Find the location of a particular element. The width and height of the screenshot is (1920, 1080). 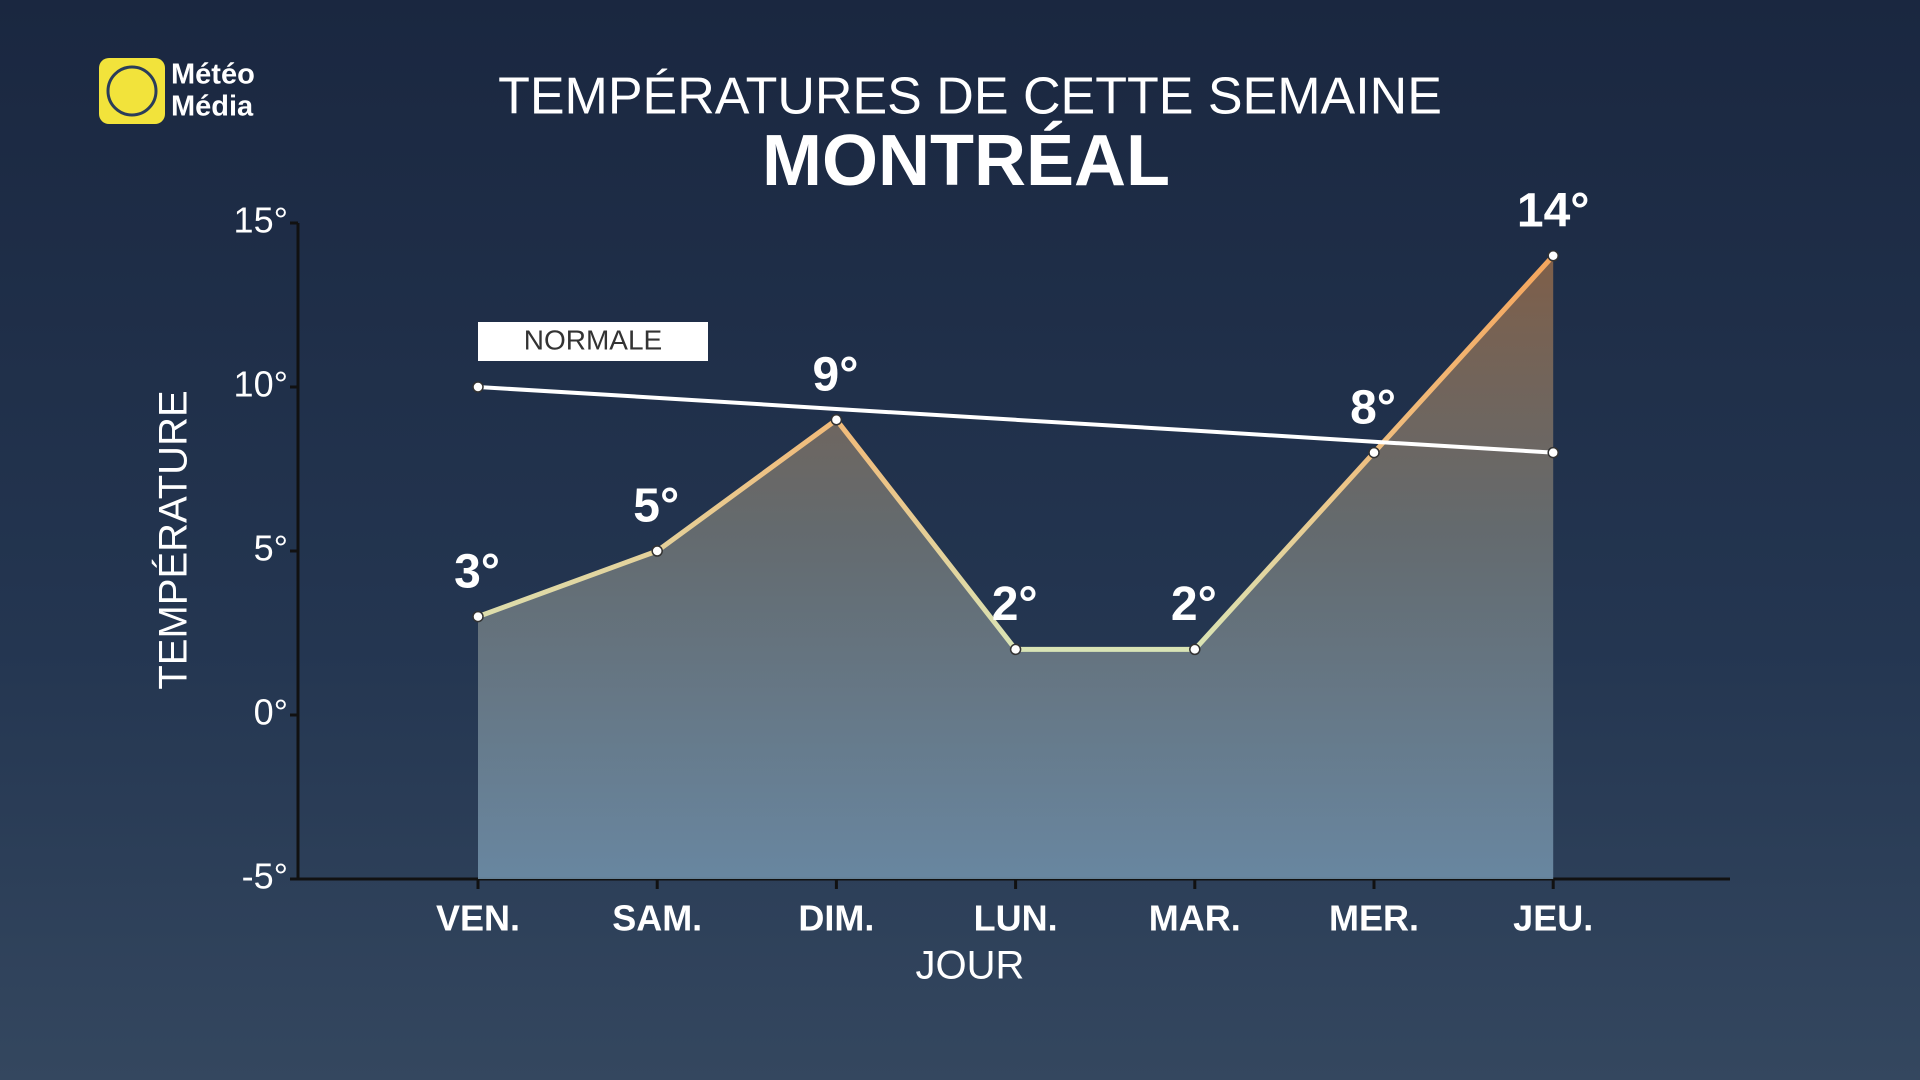

data-label: 5° is located at coordinates (656, 506).